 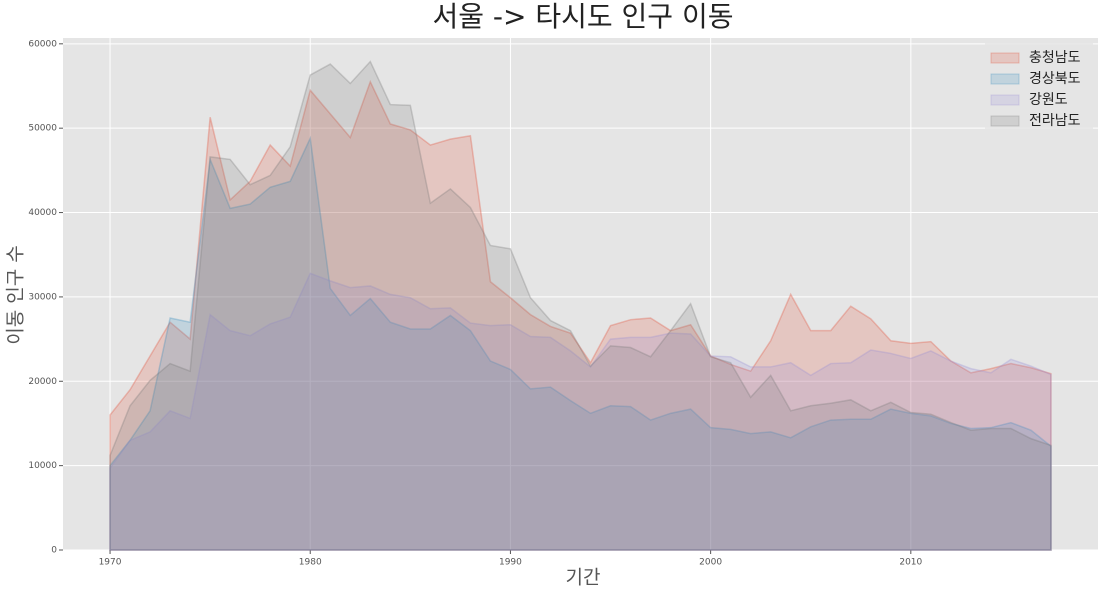 What do you see at coordinates (42, 44) in the screenshot?
I see `y-tick-label: 60000` at bounding box center [42, 44].